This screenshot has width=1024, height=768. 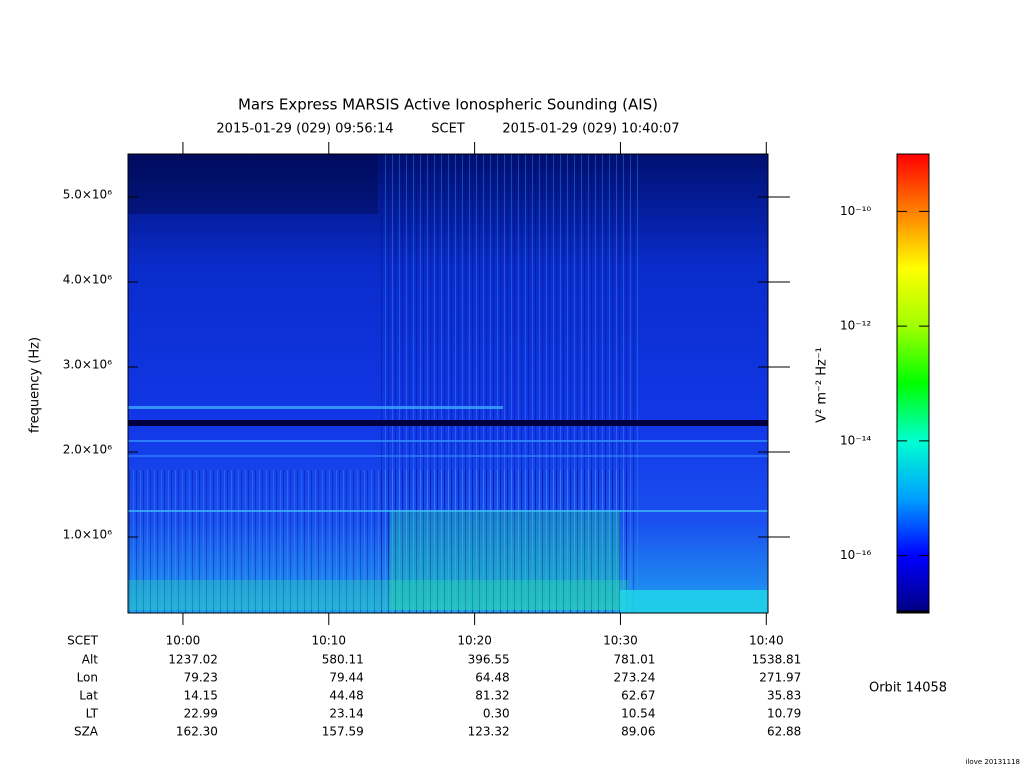 I want to click on x-tick-label: 10:10, so click(x=328, y=641).